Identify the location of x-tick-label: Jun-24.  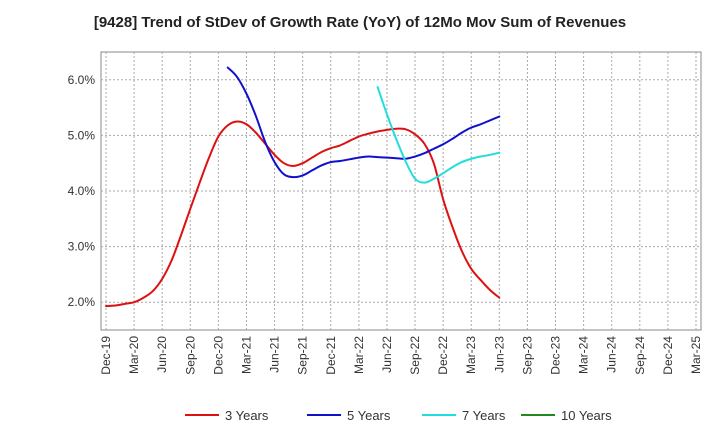
(612, 354).